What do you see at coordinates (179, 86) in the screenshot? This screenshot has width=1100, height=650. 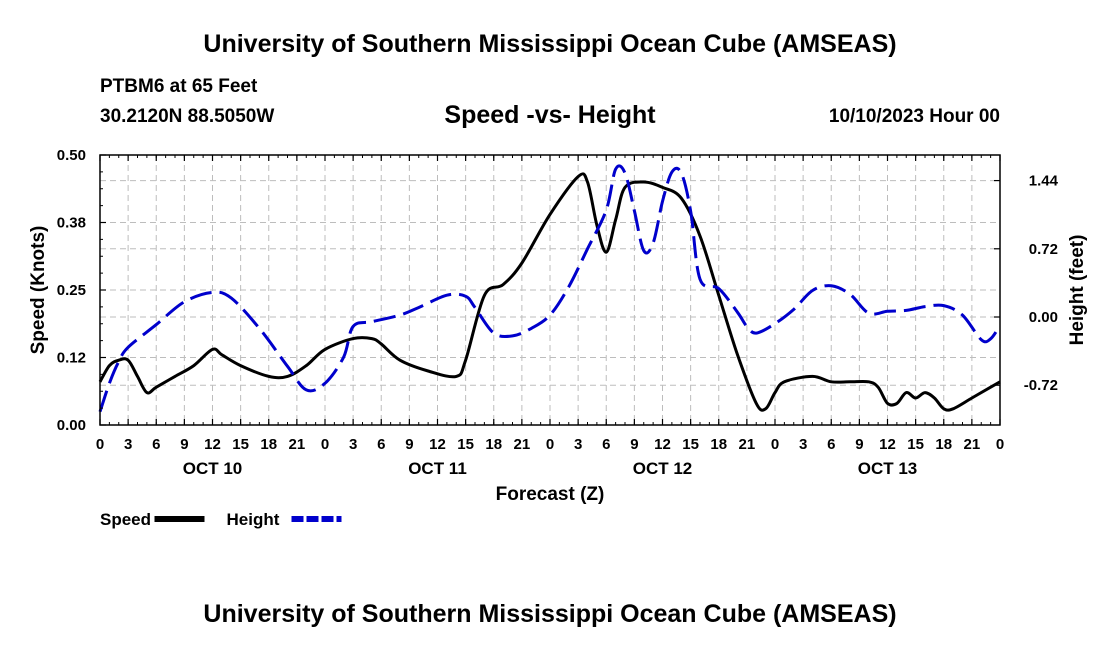 I see `station-label: PTBM6 at 65 Feet` at bounding box center [179, 86].